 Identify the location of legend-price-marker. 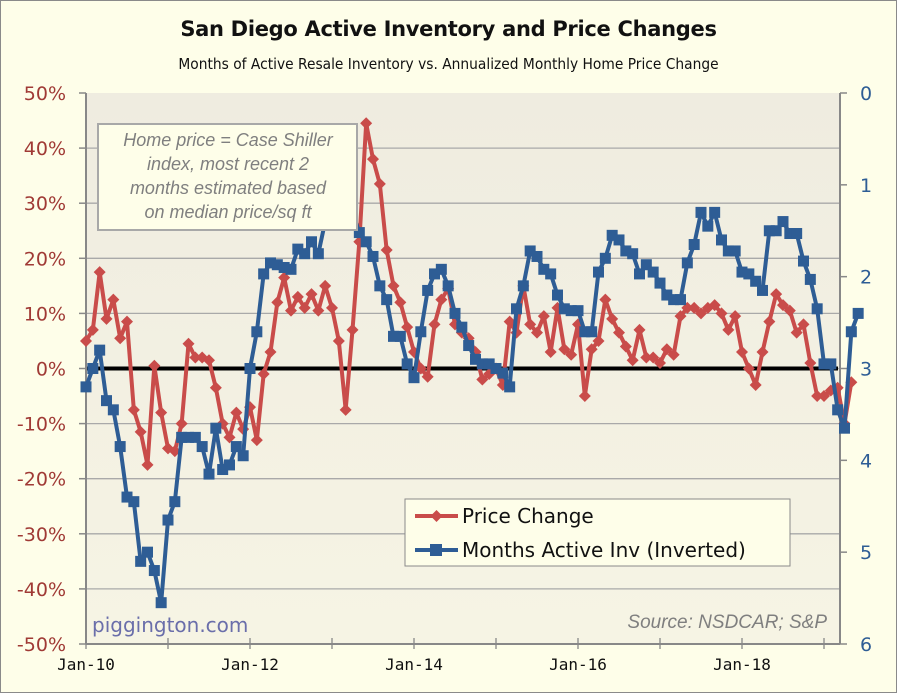
(436, 516).